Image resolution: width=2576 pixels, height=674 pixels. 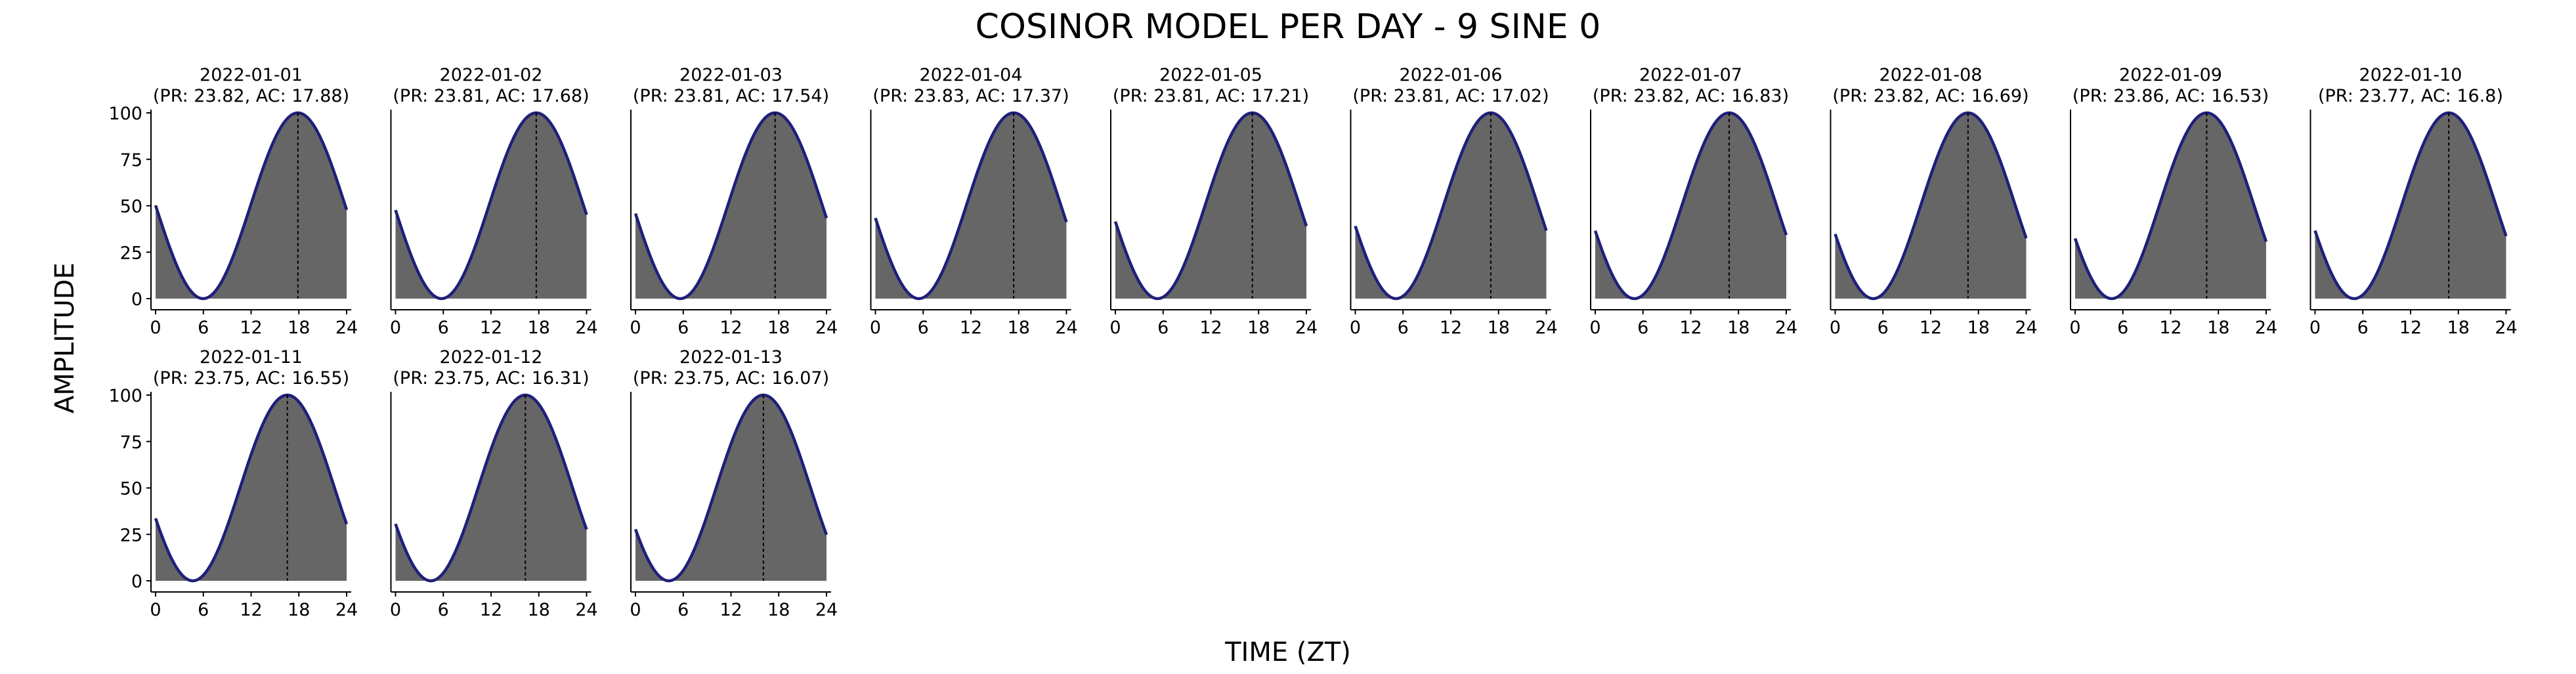 I want to click on panel-2022-01-05: 0 6 12 18 24 2022-01-05(PR: 23.81, AC: 17.21), so click(x=1213, y=201).